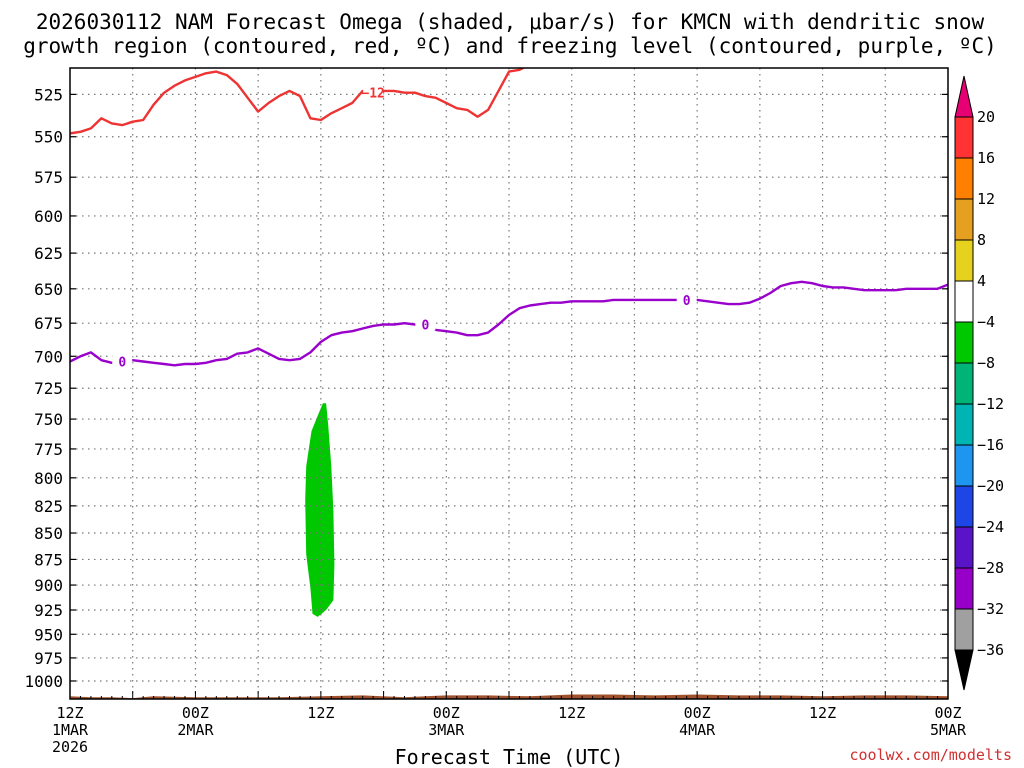  I want to click on colorbar-label-1: 16, so click(986, 158).